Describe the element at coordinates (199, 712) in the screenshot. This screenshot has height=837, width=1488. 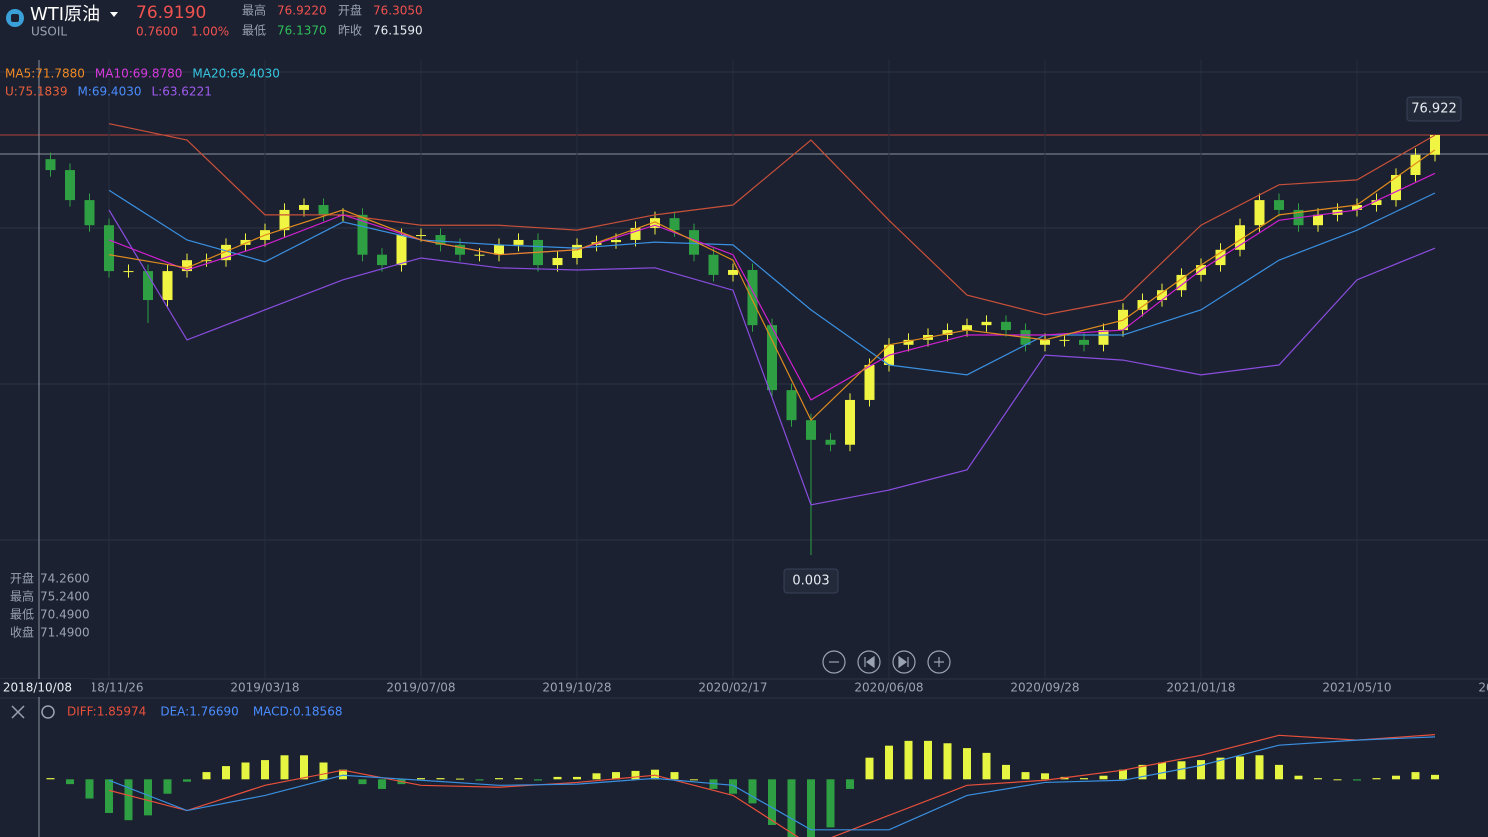
I see `macd-legend: DEA:1.76690` at that location.